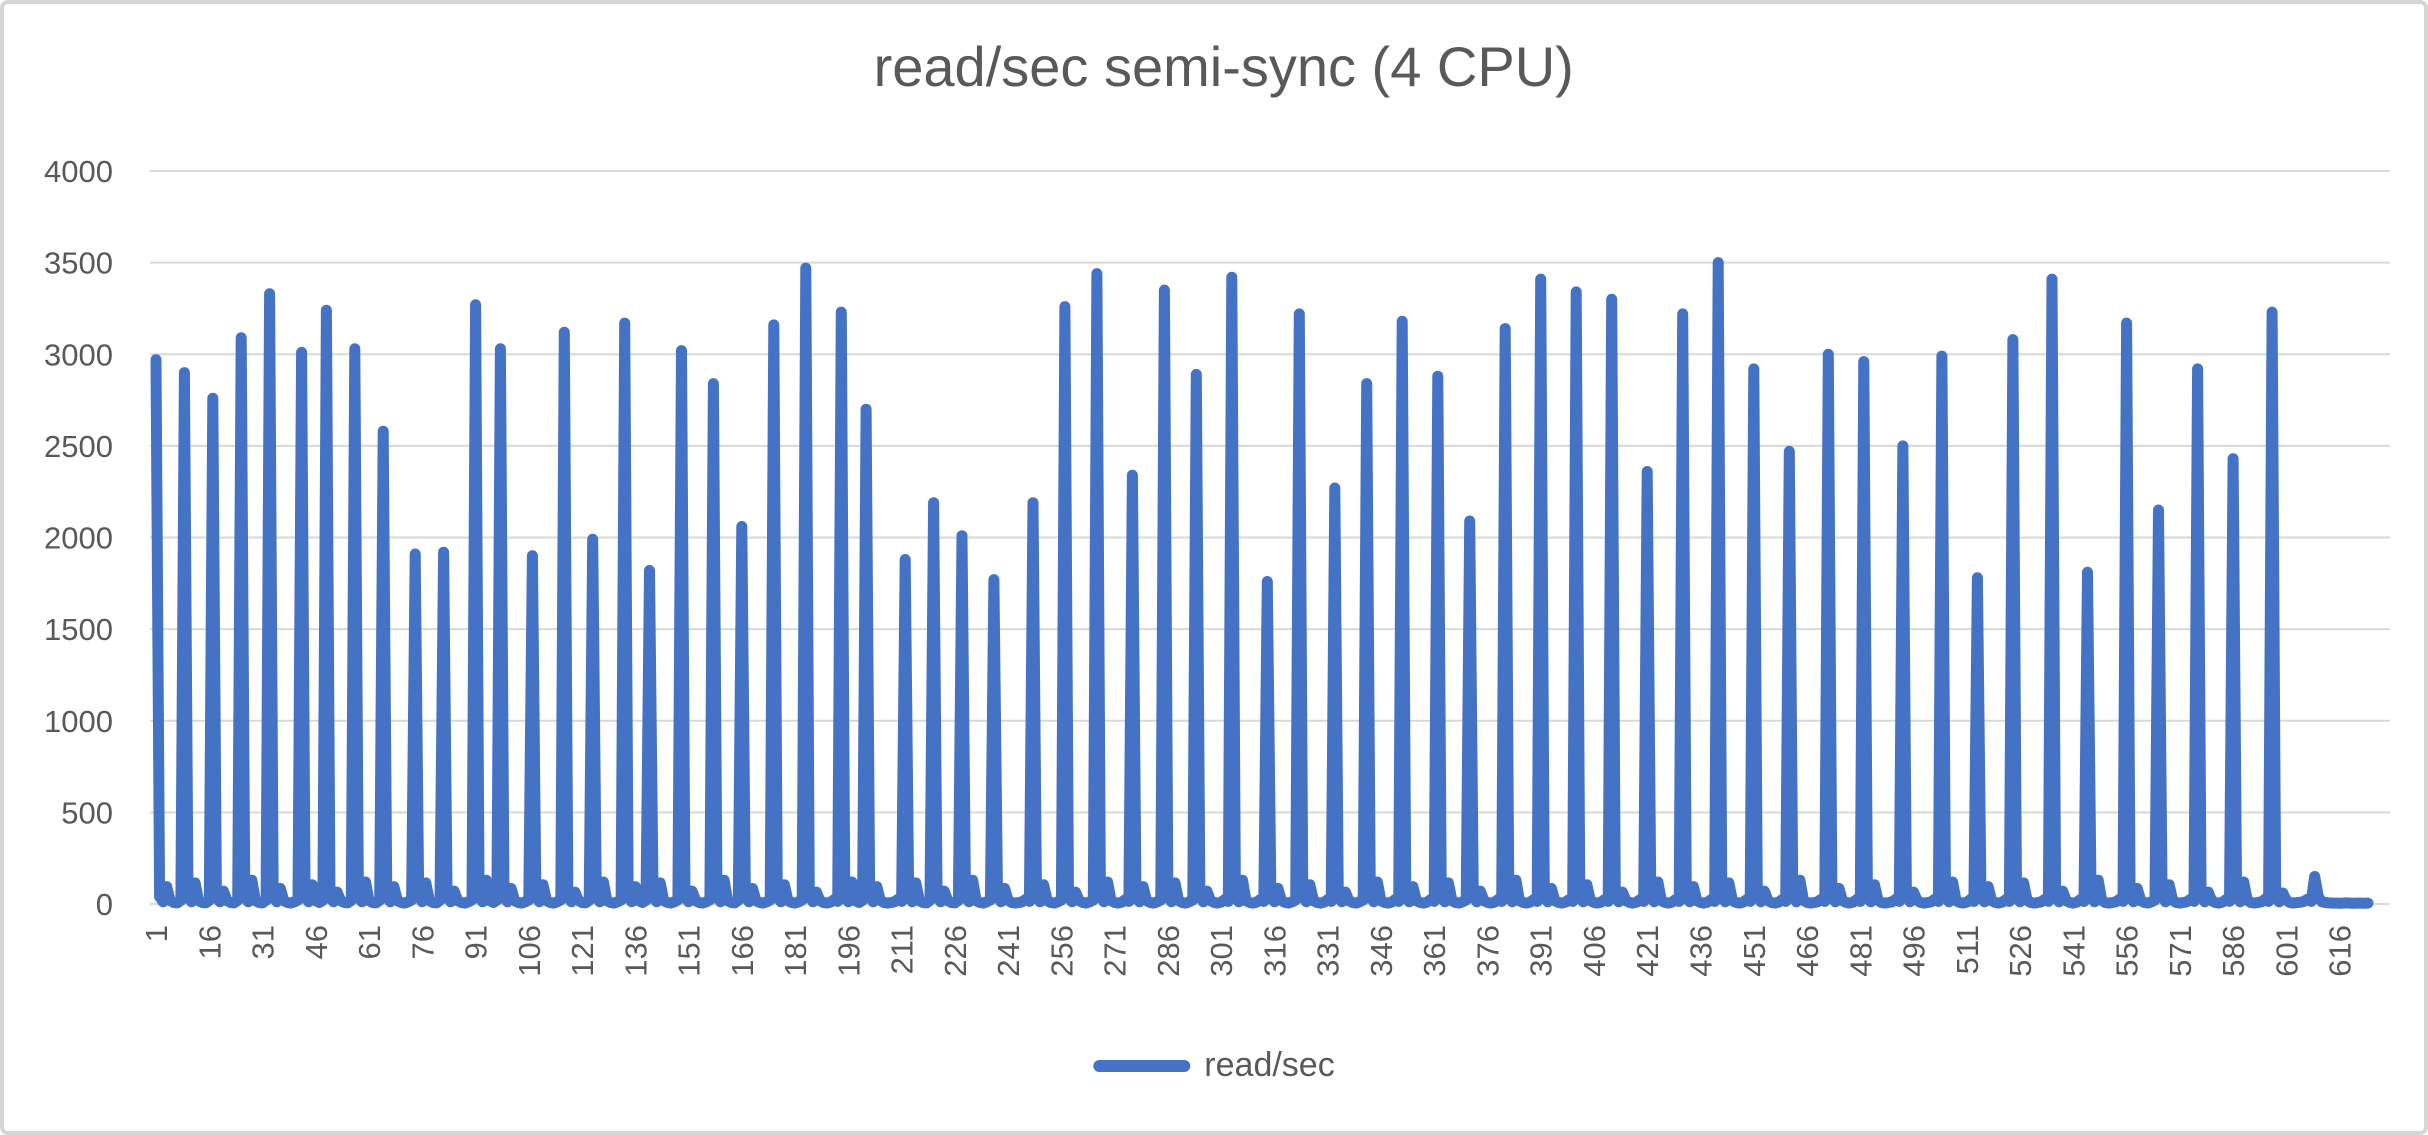 The width and height of the screenshot is (2428, 1135). I want to click on x-axis-tick-label: 421, so click(1647, 951).